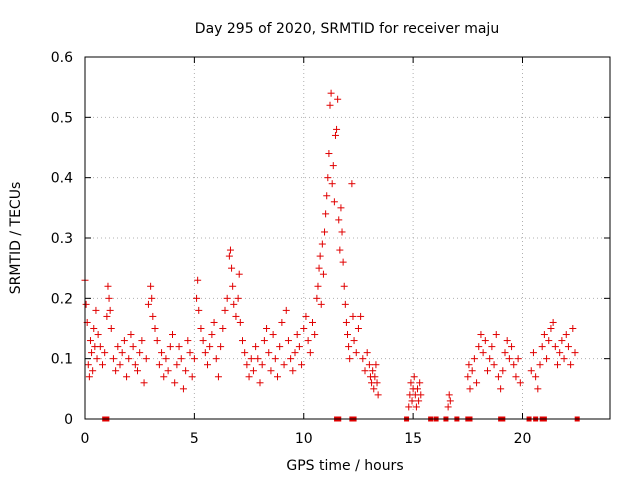  What do you see at coordinates (62, 360) in the screenshot?
I see `y-tick-label: 0.1` at bounding box center [62, 360].